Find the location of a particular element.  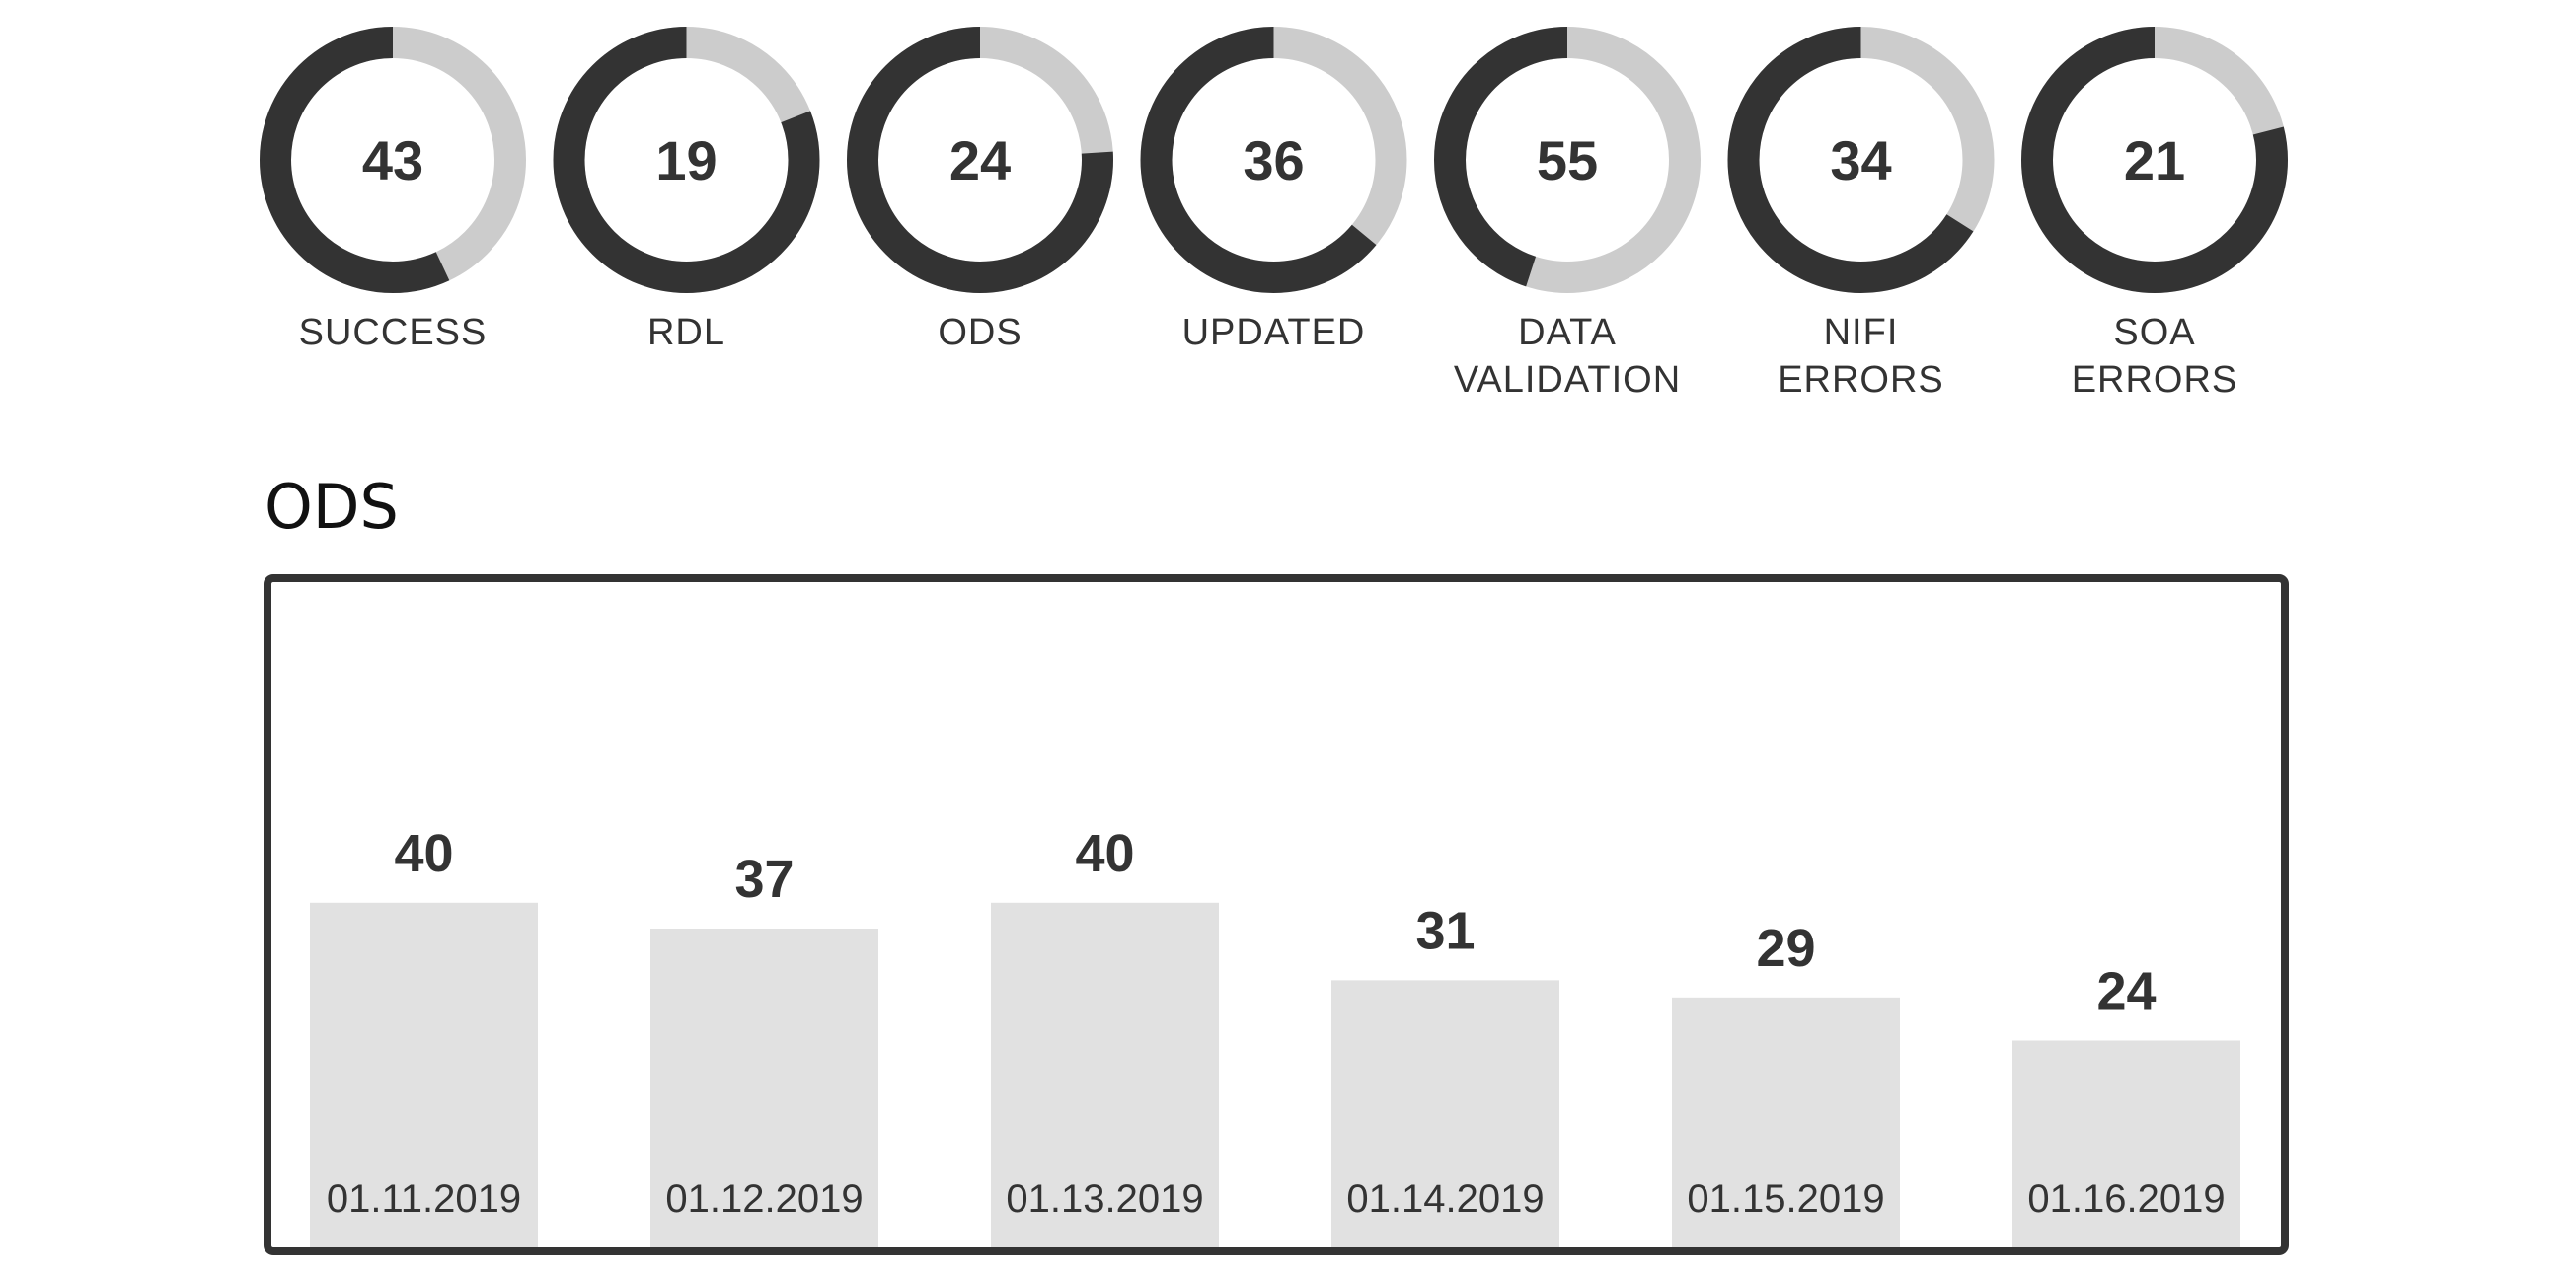

bar-category-label: 01.16.2019 is located at coordinates (2126, 1199).